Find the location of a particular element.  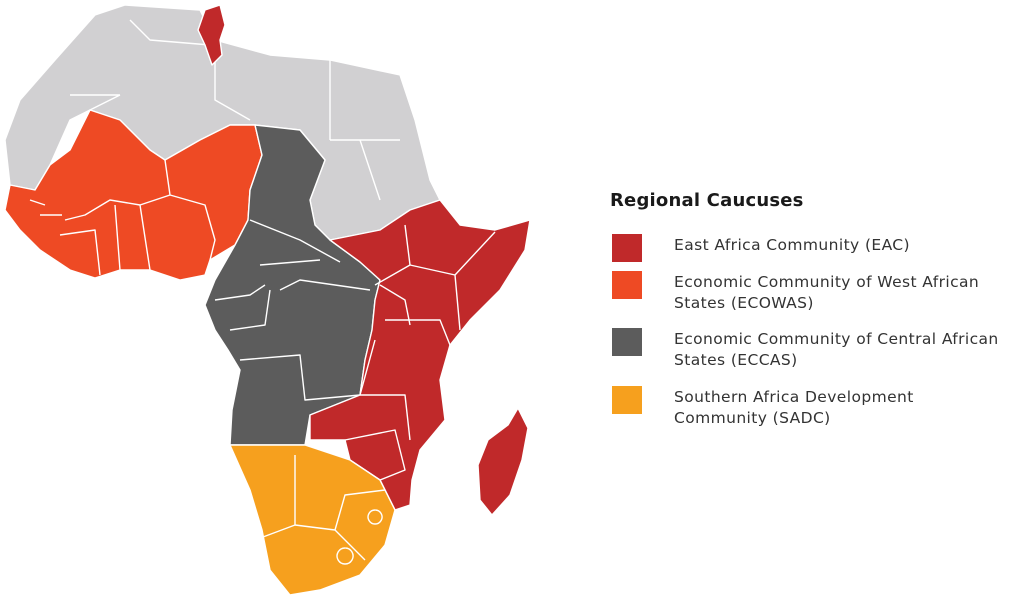

legend-title: Regional Caucuses is located at coordinates (707, 200).